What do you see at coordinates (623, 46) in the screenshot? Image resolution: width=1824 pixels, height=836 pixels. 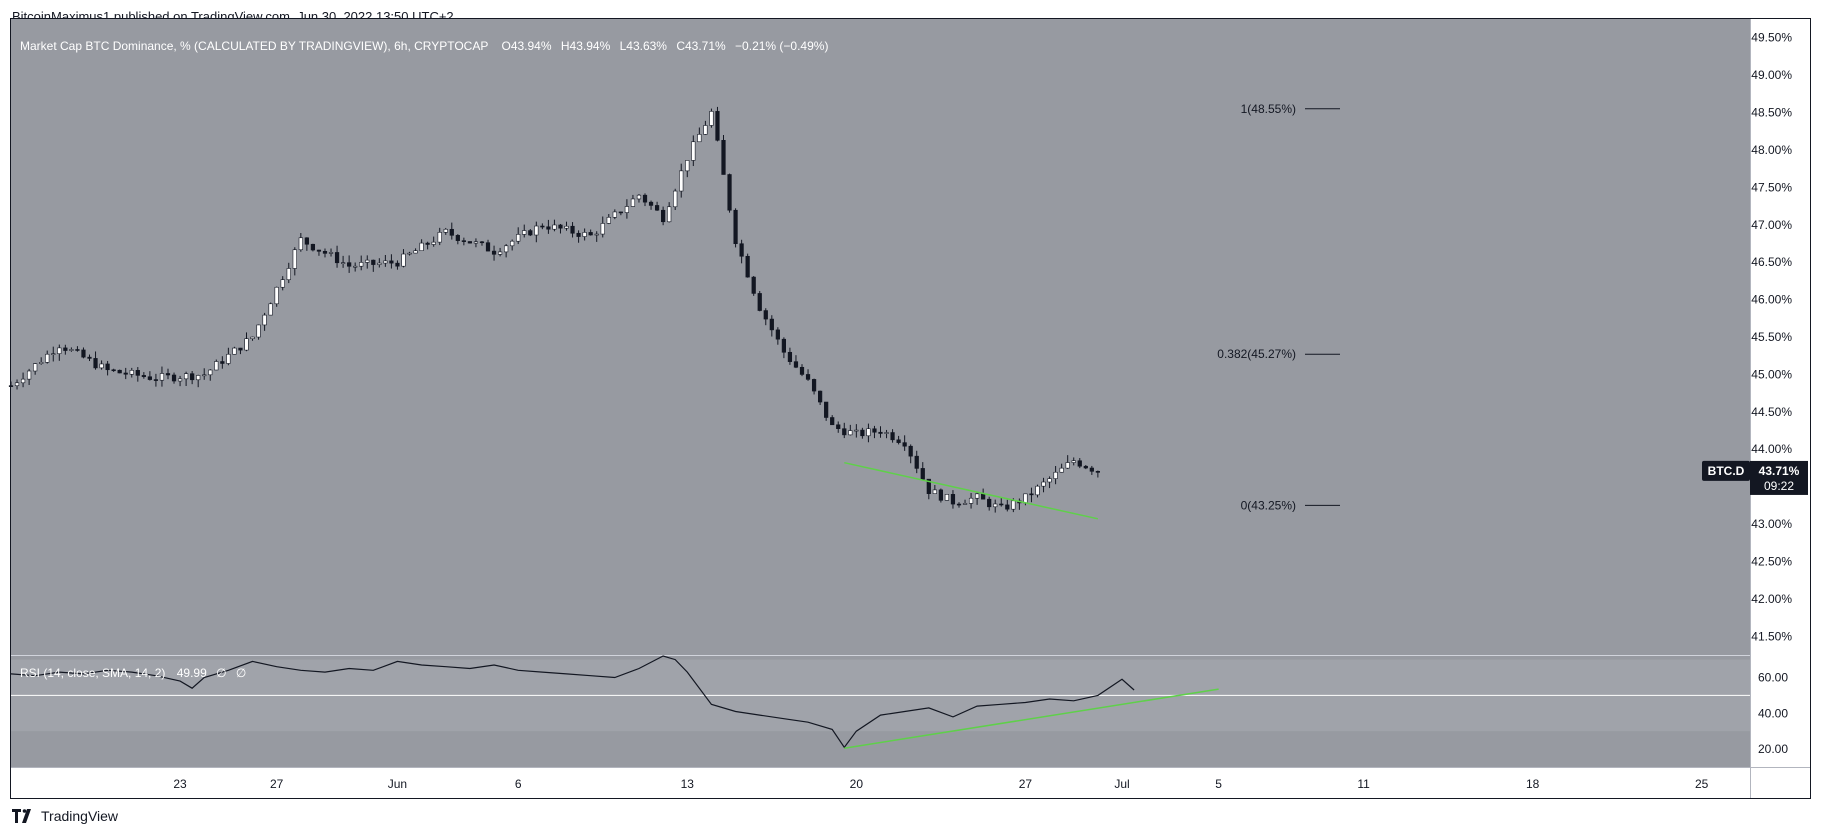 I see `low-label: L` at bounding box center [623, 46].